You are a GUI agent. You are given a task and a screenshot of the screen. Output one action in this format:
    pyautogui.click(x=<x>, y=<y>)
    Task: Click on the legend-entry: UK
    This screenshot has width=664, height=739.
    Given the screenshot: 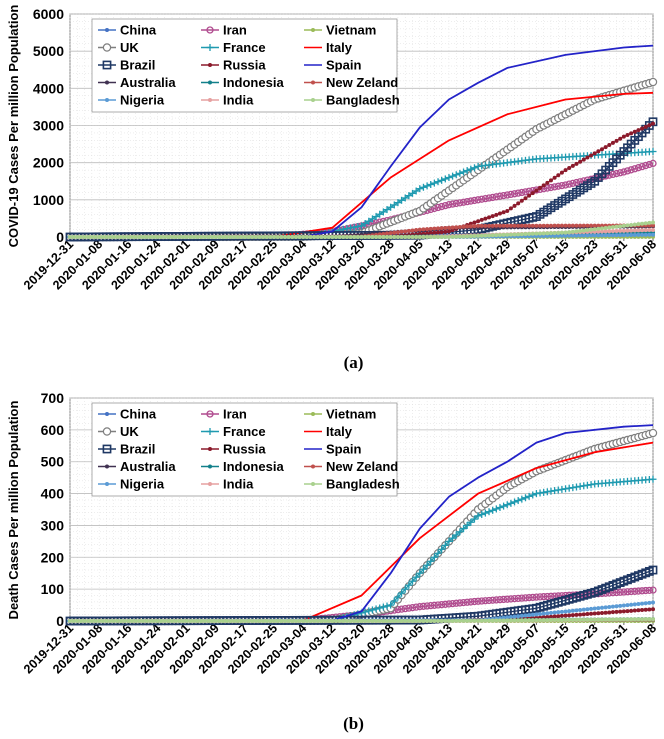 What is the action you would take?
    pyautogui.click(x=129, y=431)
    